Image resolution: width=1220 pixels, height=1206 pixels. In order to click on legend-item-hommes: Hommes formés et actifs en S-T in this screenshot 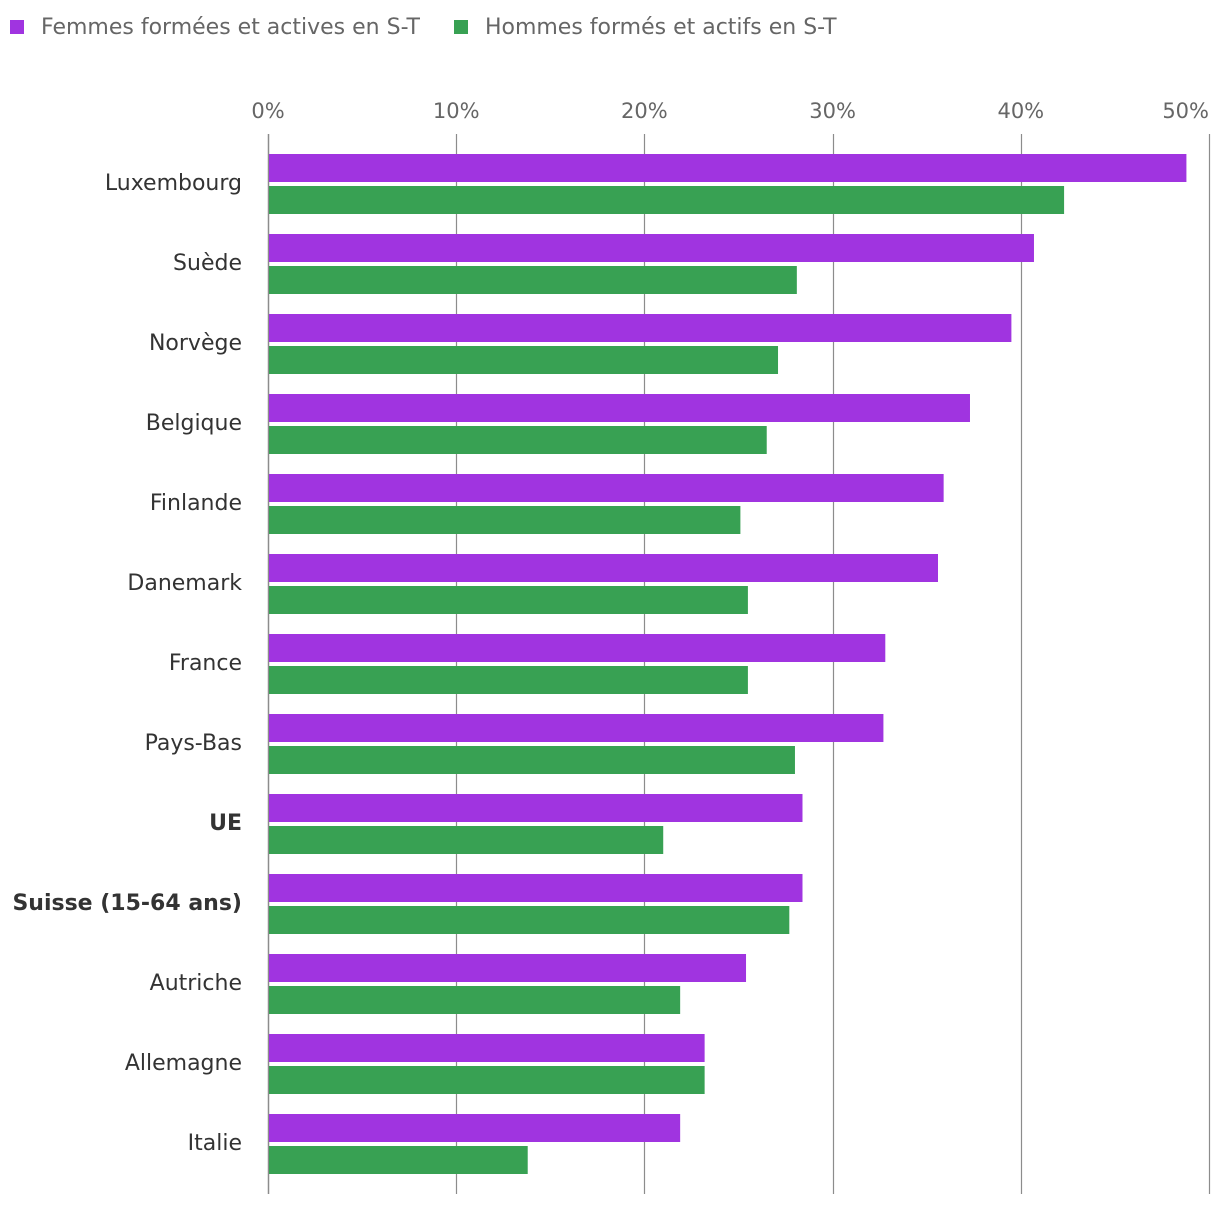, I will do `click(645, 27)`.